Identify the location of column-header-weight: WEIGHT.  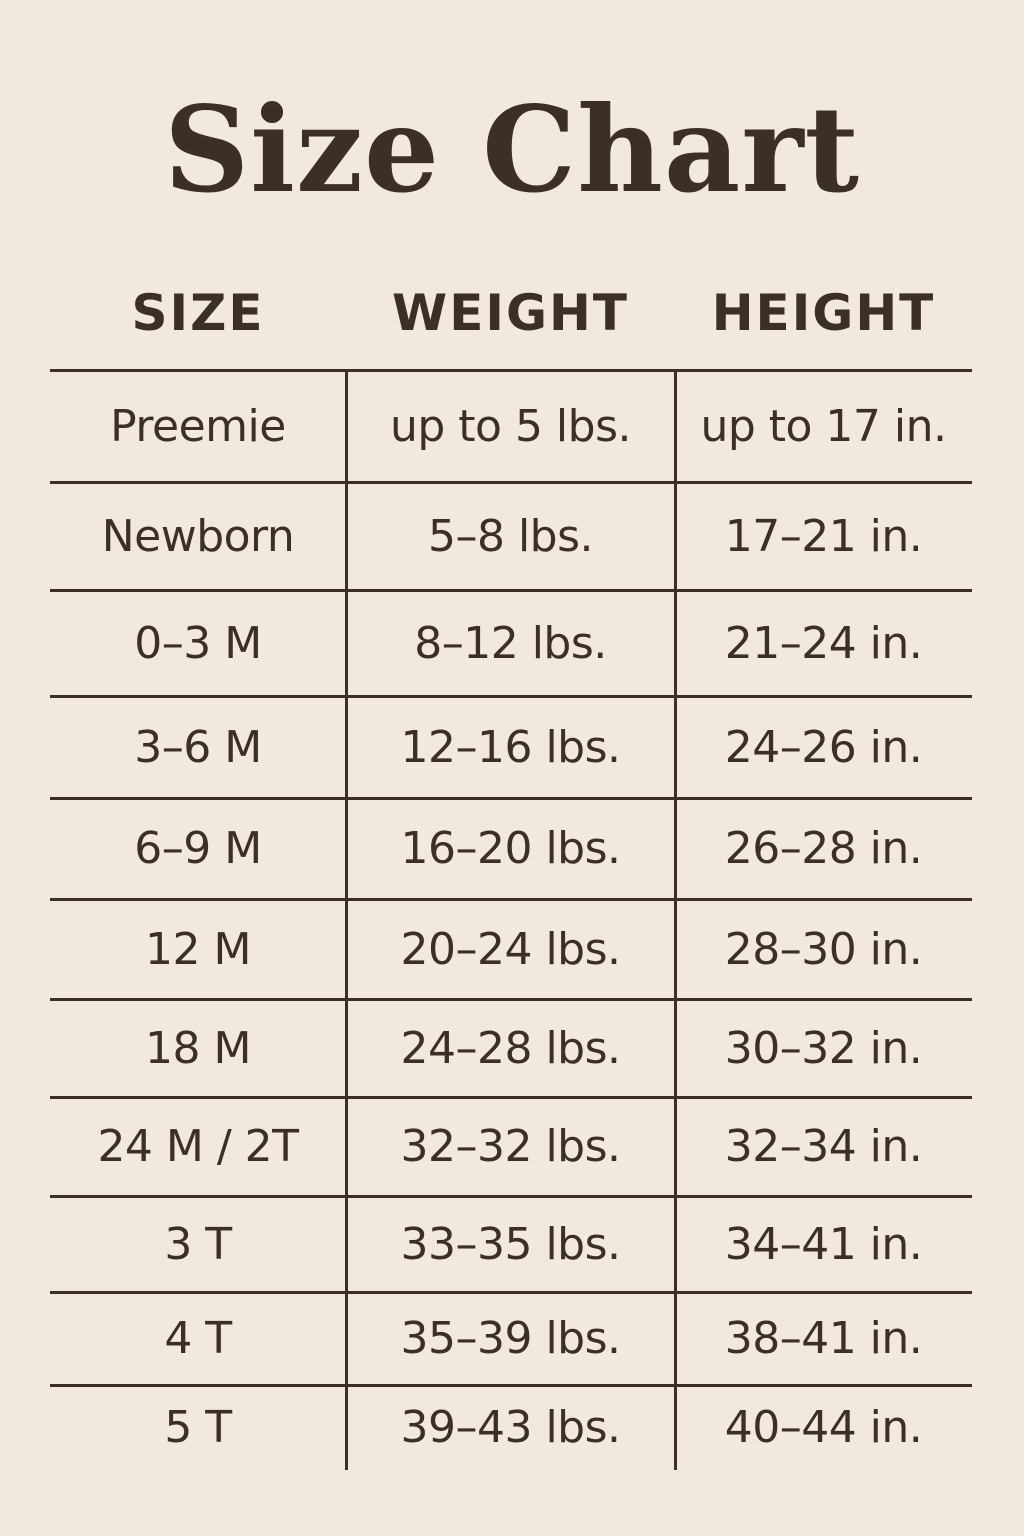
(510, 313).